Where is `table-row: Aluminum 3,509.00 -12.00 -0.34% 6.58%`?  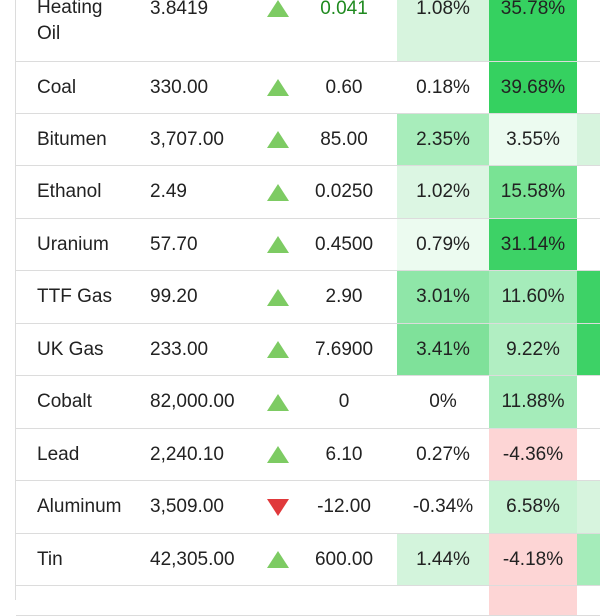 table-row: Aluminum 3,509.00 -12.00 -0.34% 6.58% is located at coordinates (308, 507).